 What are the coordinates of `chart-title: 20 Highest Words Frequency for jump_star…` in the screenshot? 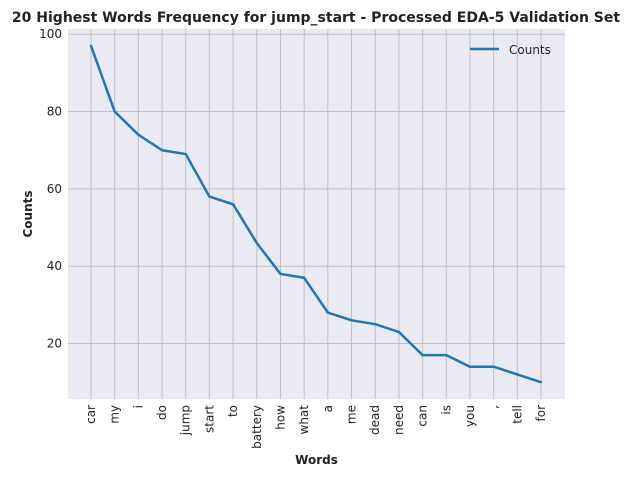 It's located at (316, 18).